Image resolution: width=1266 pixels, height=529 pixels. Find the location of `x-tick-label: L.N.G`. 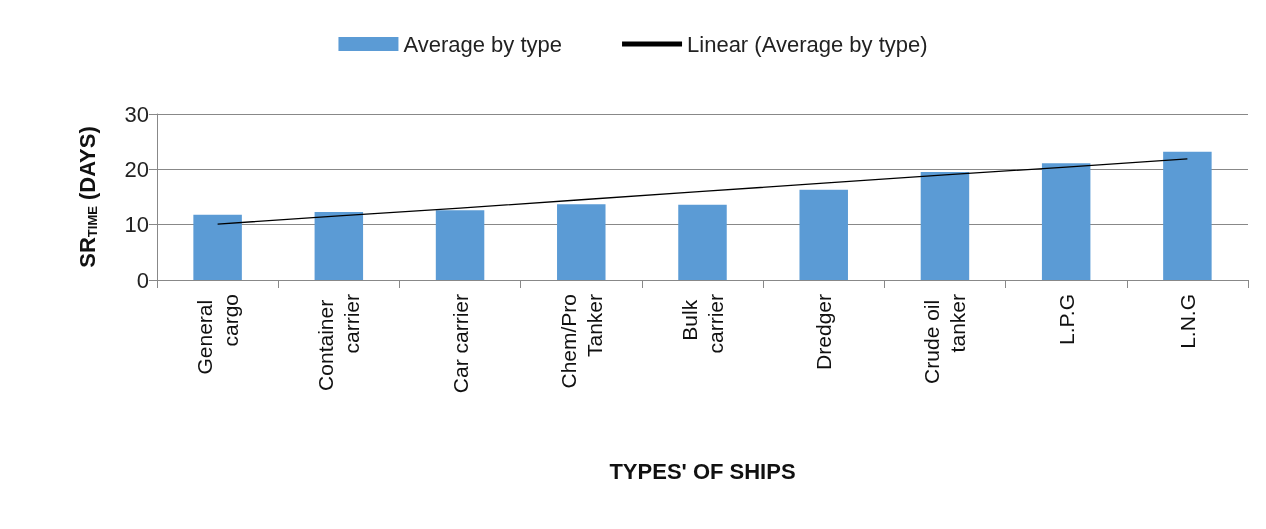

x-tick-label: L.N.G is located at coordinates (1187, 321).